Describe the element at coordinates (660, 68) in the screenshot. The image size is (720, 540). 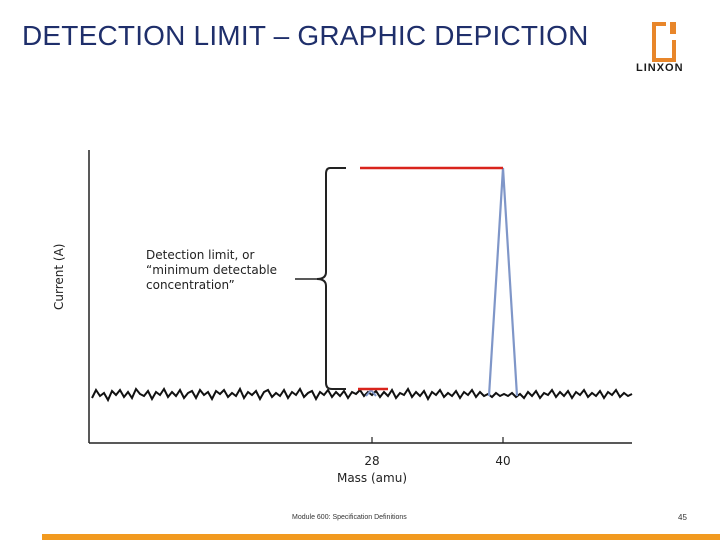
I see `logo-wordmark: LINXON` at that location.